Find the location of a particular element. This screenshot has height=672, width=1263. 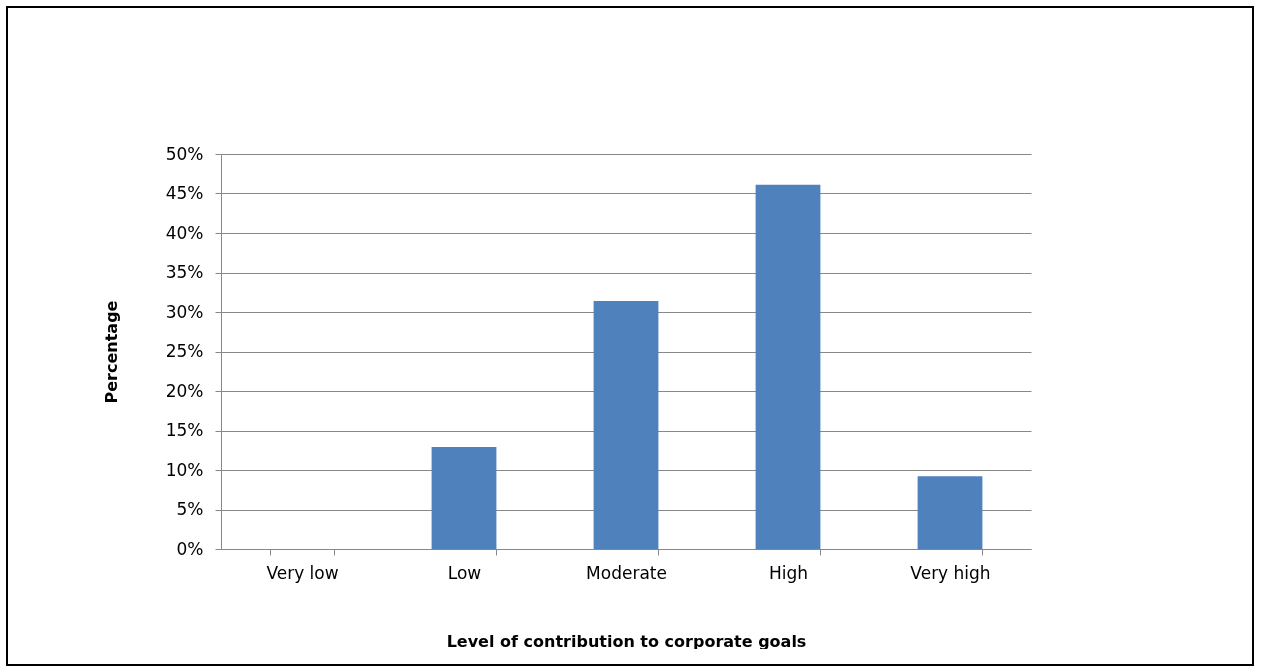

y-tick-label: 10% is located at coordinates (184, 469).